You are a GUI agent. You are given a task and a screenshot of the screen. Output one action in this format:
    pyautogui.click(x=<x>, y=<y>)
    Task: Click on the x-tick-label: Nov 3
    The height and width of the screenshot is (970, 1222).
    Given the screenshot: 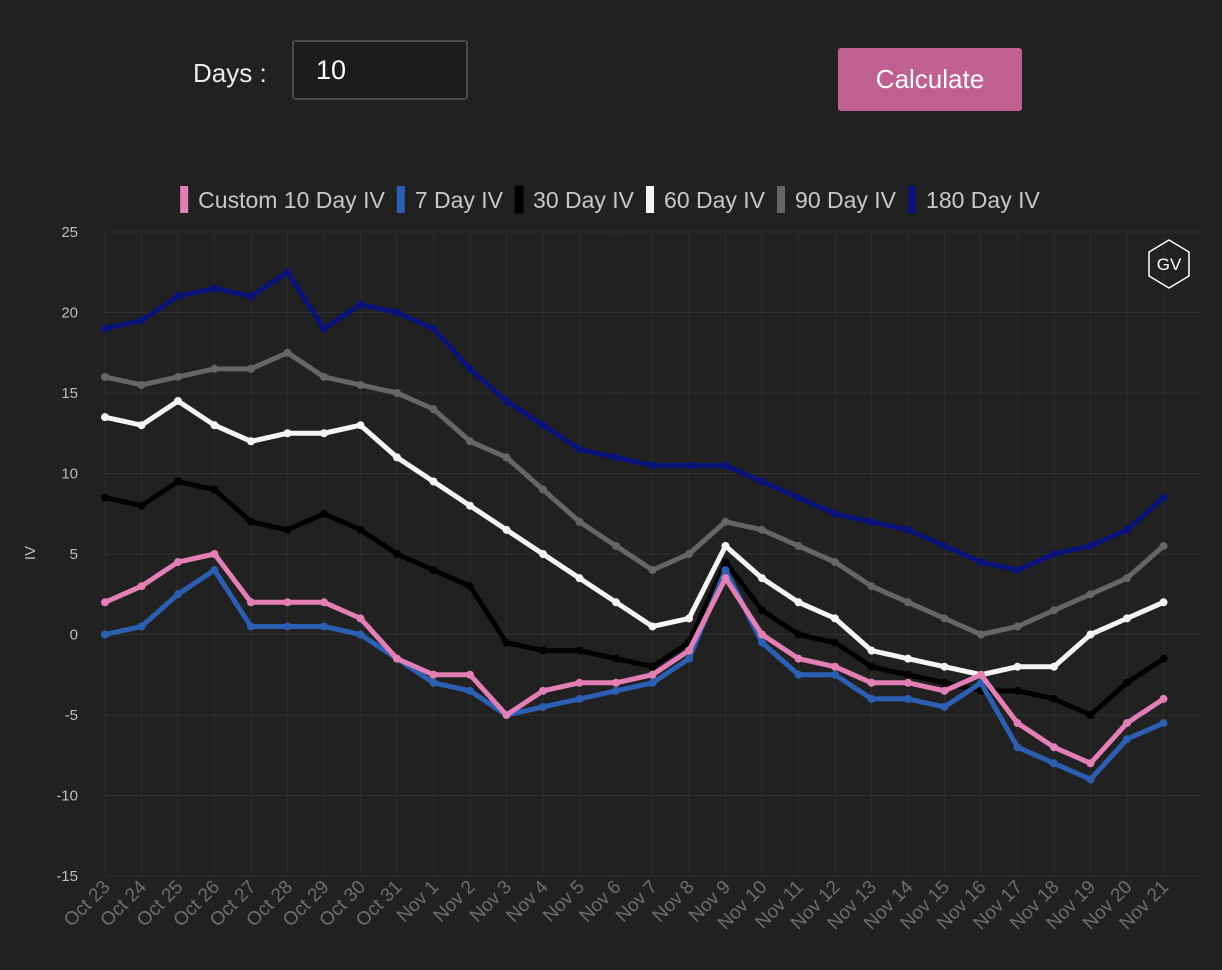 What is the action you would take?
    pyautogui.click(x=491, y=902)
    